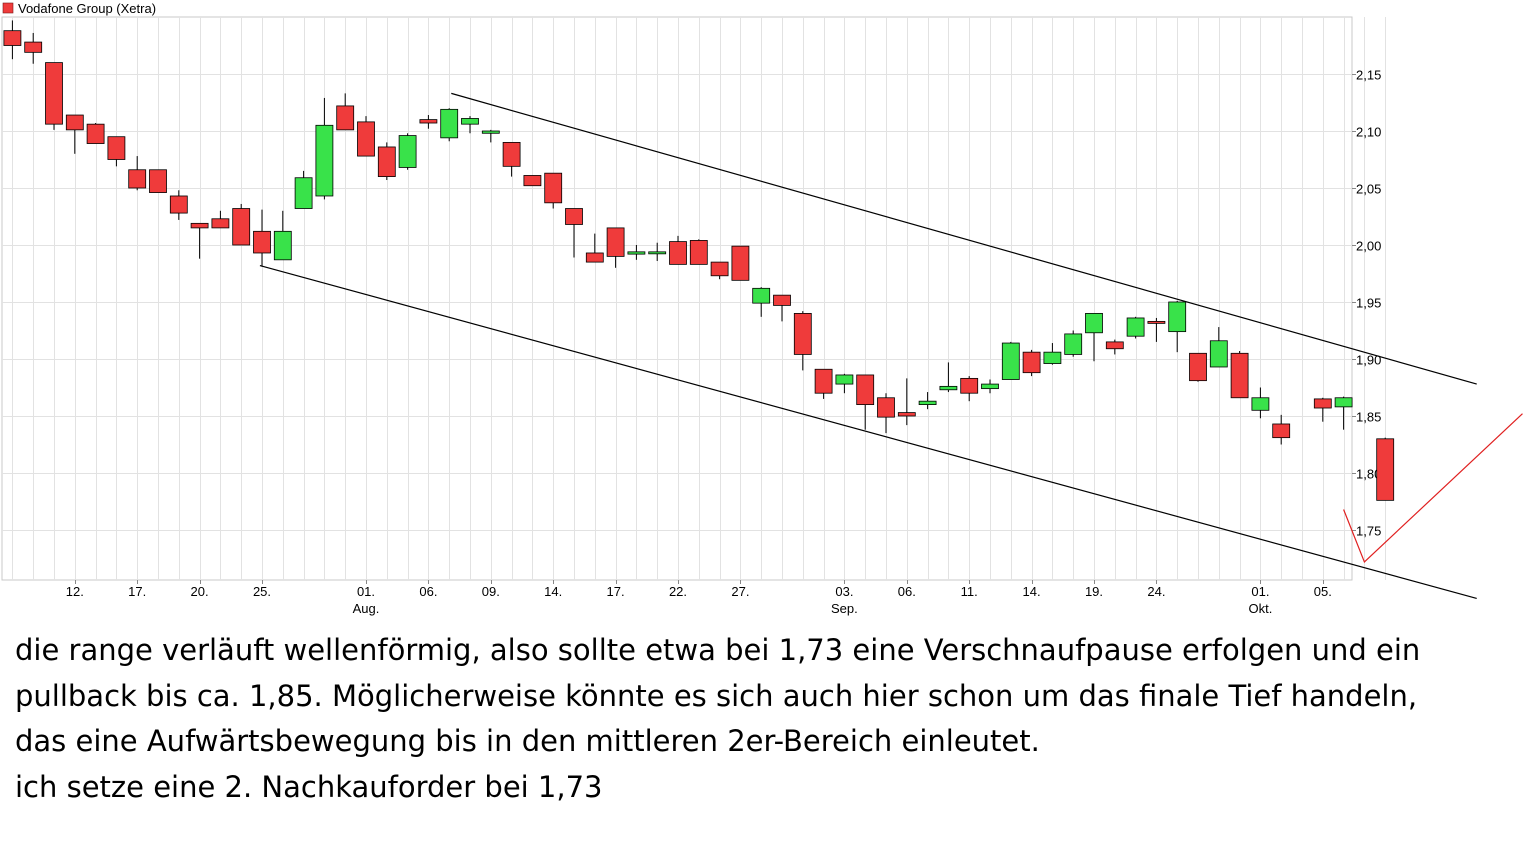 The height and width of the screenshot is (848, 1524). I want to click on legend-swatch, so click(8, 8).